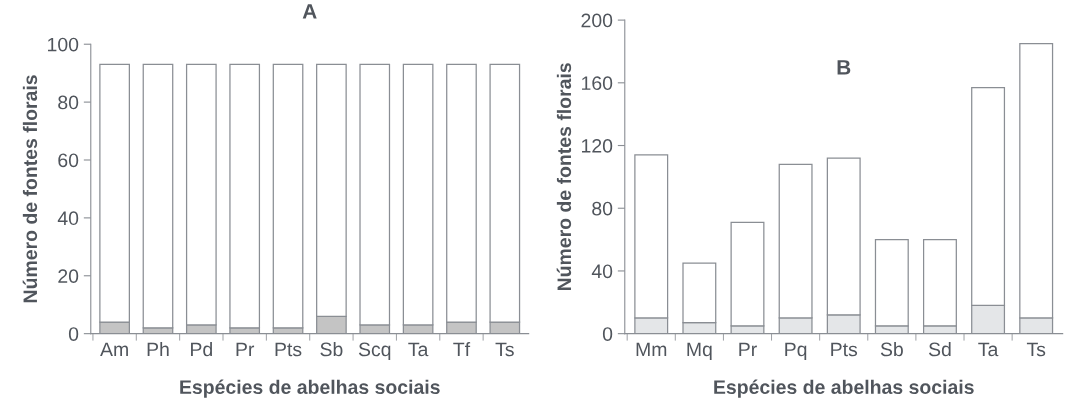 This screenshot has width=1068, height=402. What do you see at coordinates (68, 160) in the screenshot?
I see `y-tick-label: 60` at bounding box center [68, 160].